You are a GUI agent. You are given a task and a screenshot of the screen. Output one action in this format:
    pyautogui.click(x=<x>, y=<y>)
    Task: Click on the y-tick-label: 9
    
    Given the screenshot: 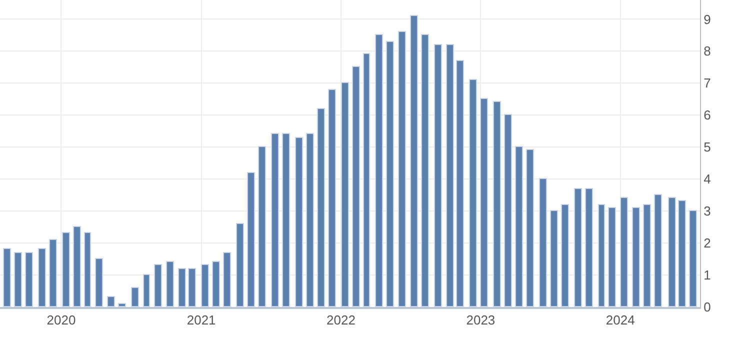 What is the action you would take?
    pyautogui.click(x=707, y=19)
    